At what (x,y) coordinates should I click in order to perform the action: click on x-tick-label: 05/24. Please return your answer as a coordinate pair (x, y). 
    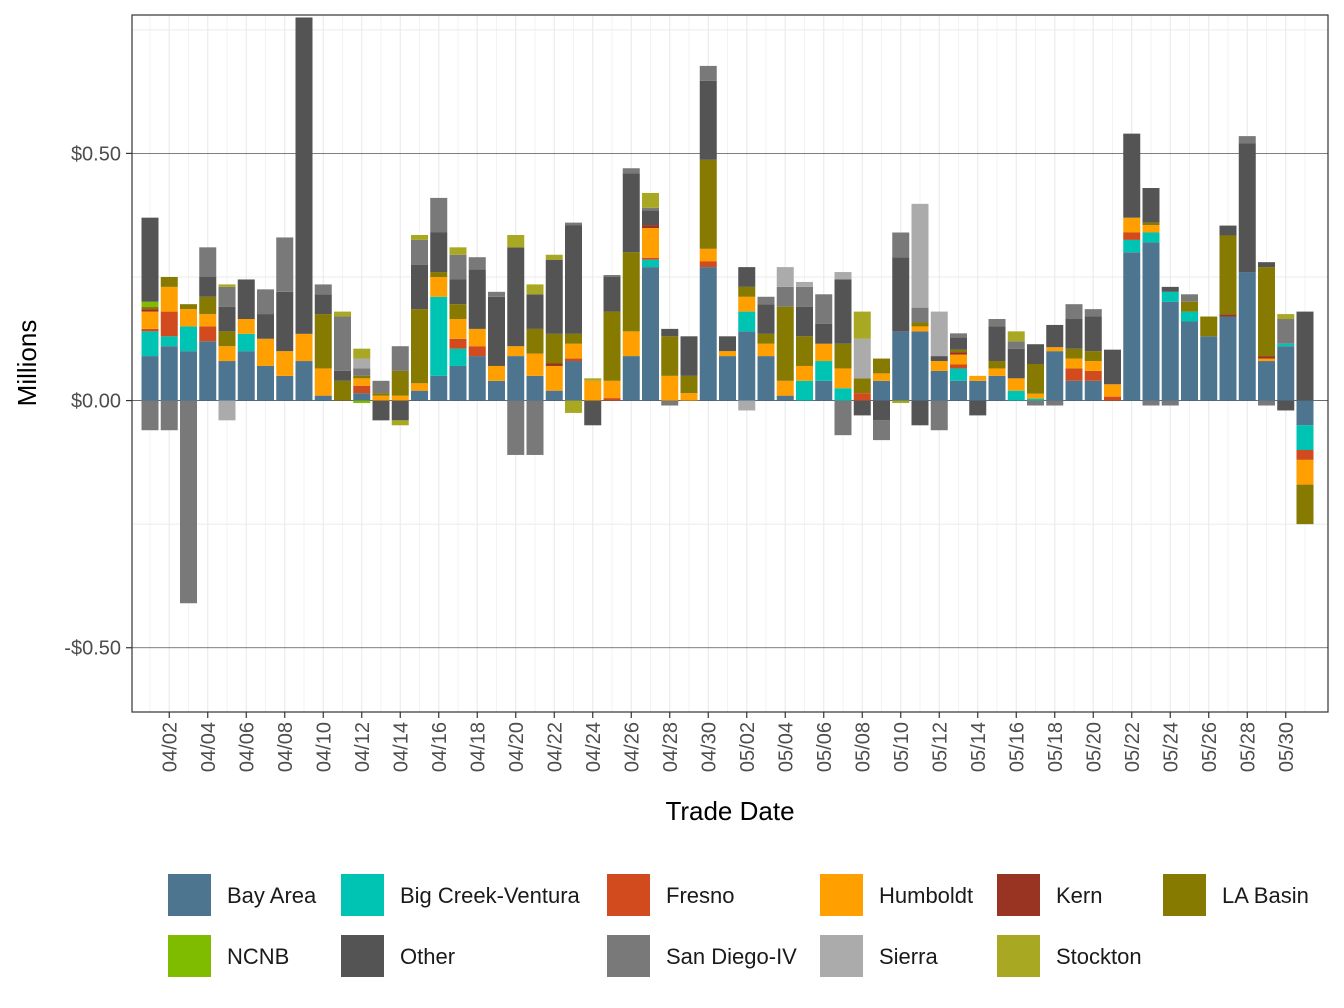
    Looking at the image, I should click on (1171, 747).